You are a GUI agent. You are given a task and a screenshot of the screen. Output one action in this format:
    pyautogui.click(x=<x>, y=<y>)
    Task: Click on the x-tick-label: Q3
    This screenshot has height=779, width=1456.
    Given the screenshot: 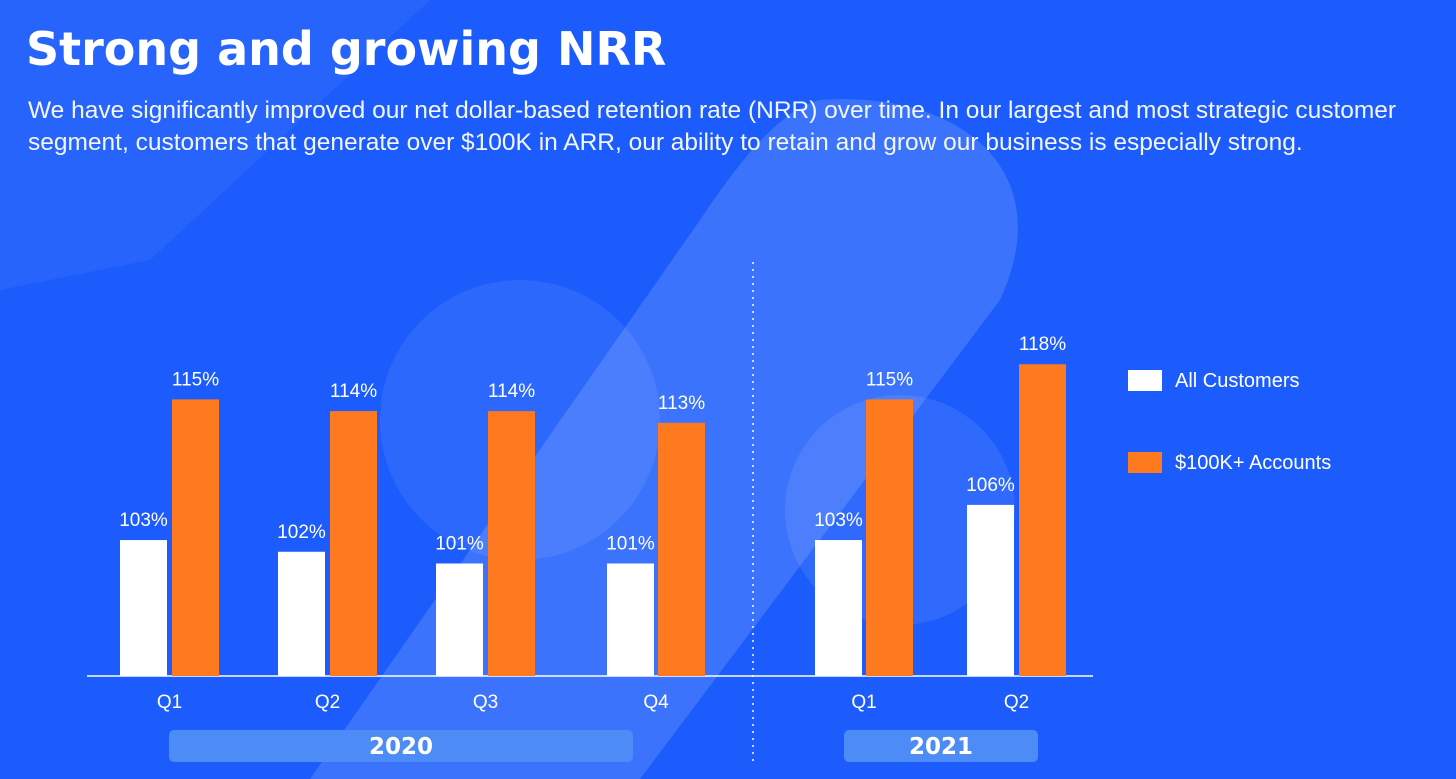 What is the action you would take?
    pyautogui.click(x=485, y=702)
    